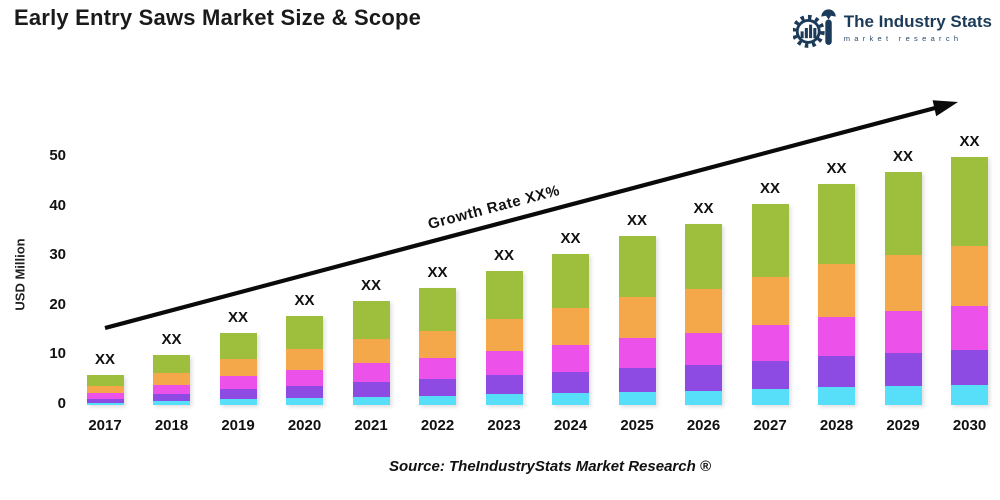 This screenshot has height=500, width=1000. What do you see at coordinates (570, 399) in the screenshot?
I see `bar-segment-series-1-cyan-2024` at bounding box center [570, 399].